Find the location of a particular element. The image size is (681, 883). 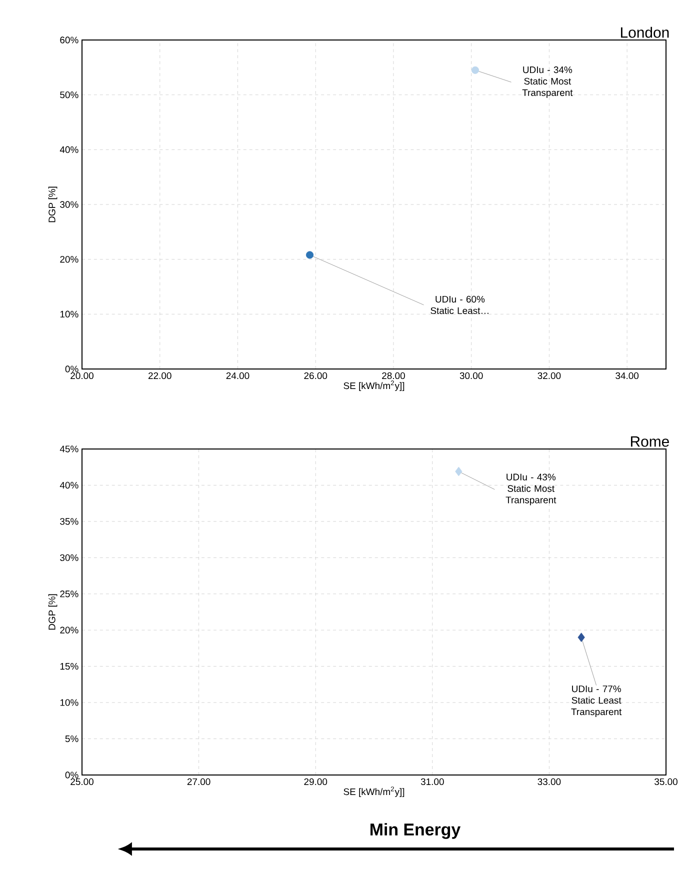

annotation: UDIu - 34% Static Most Transparent is located at coordinates (547, 82).